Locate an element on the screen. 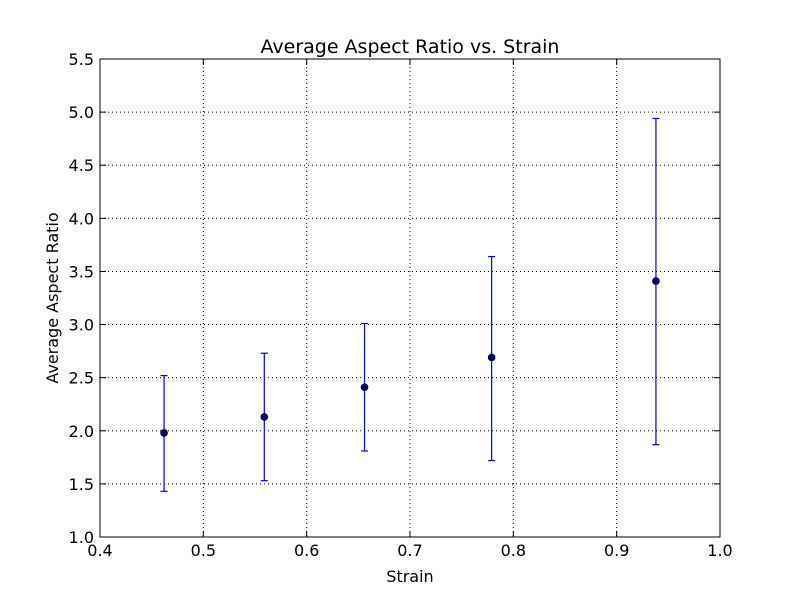  x-tick-label: 0.8 is located at coordinates (513, 550).